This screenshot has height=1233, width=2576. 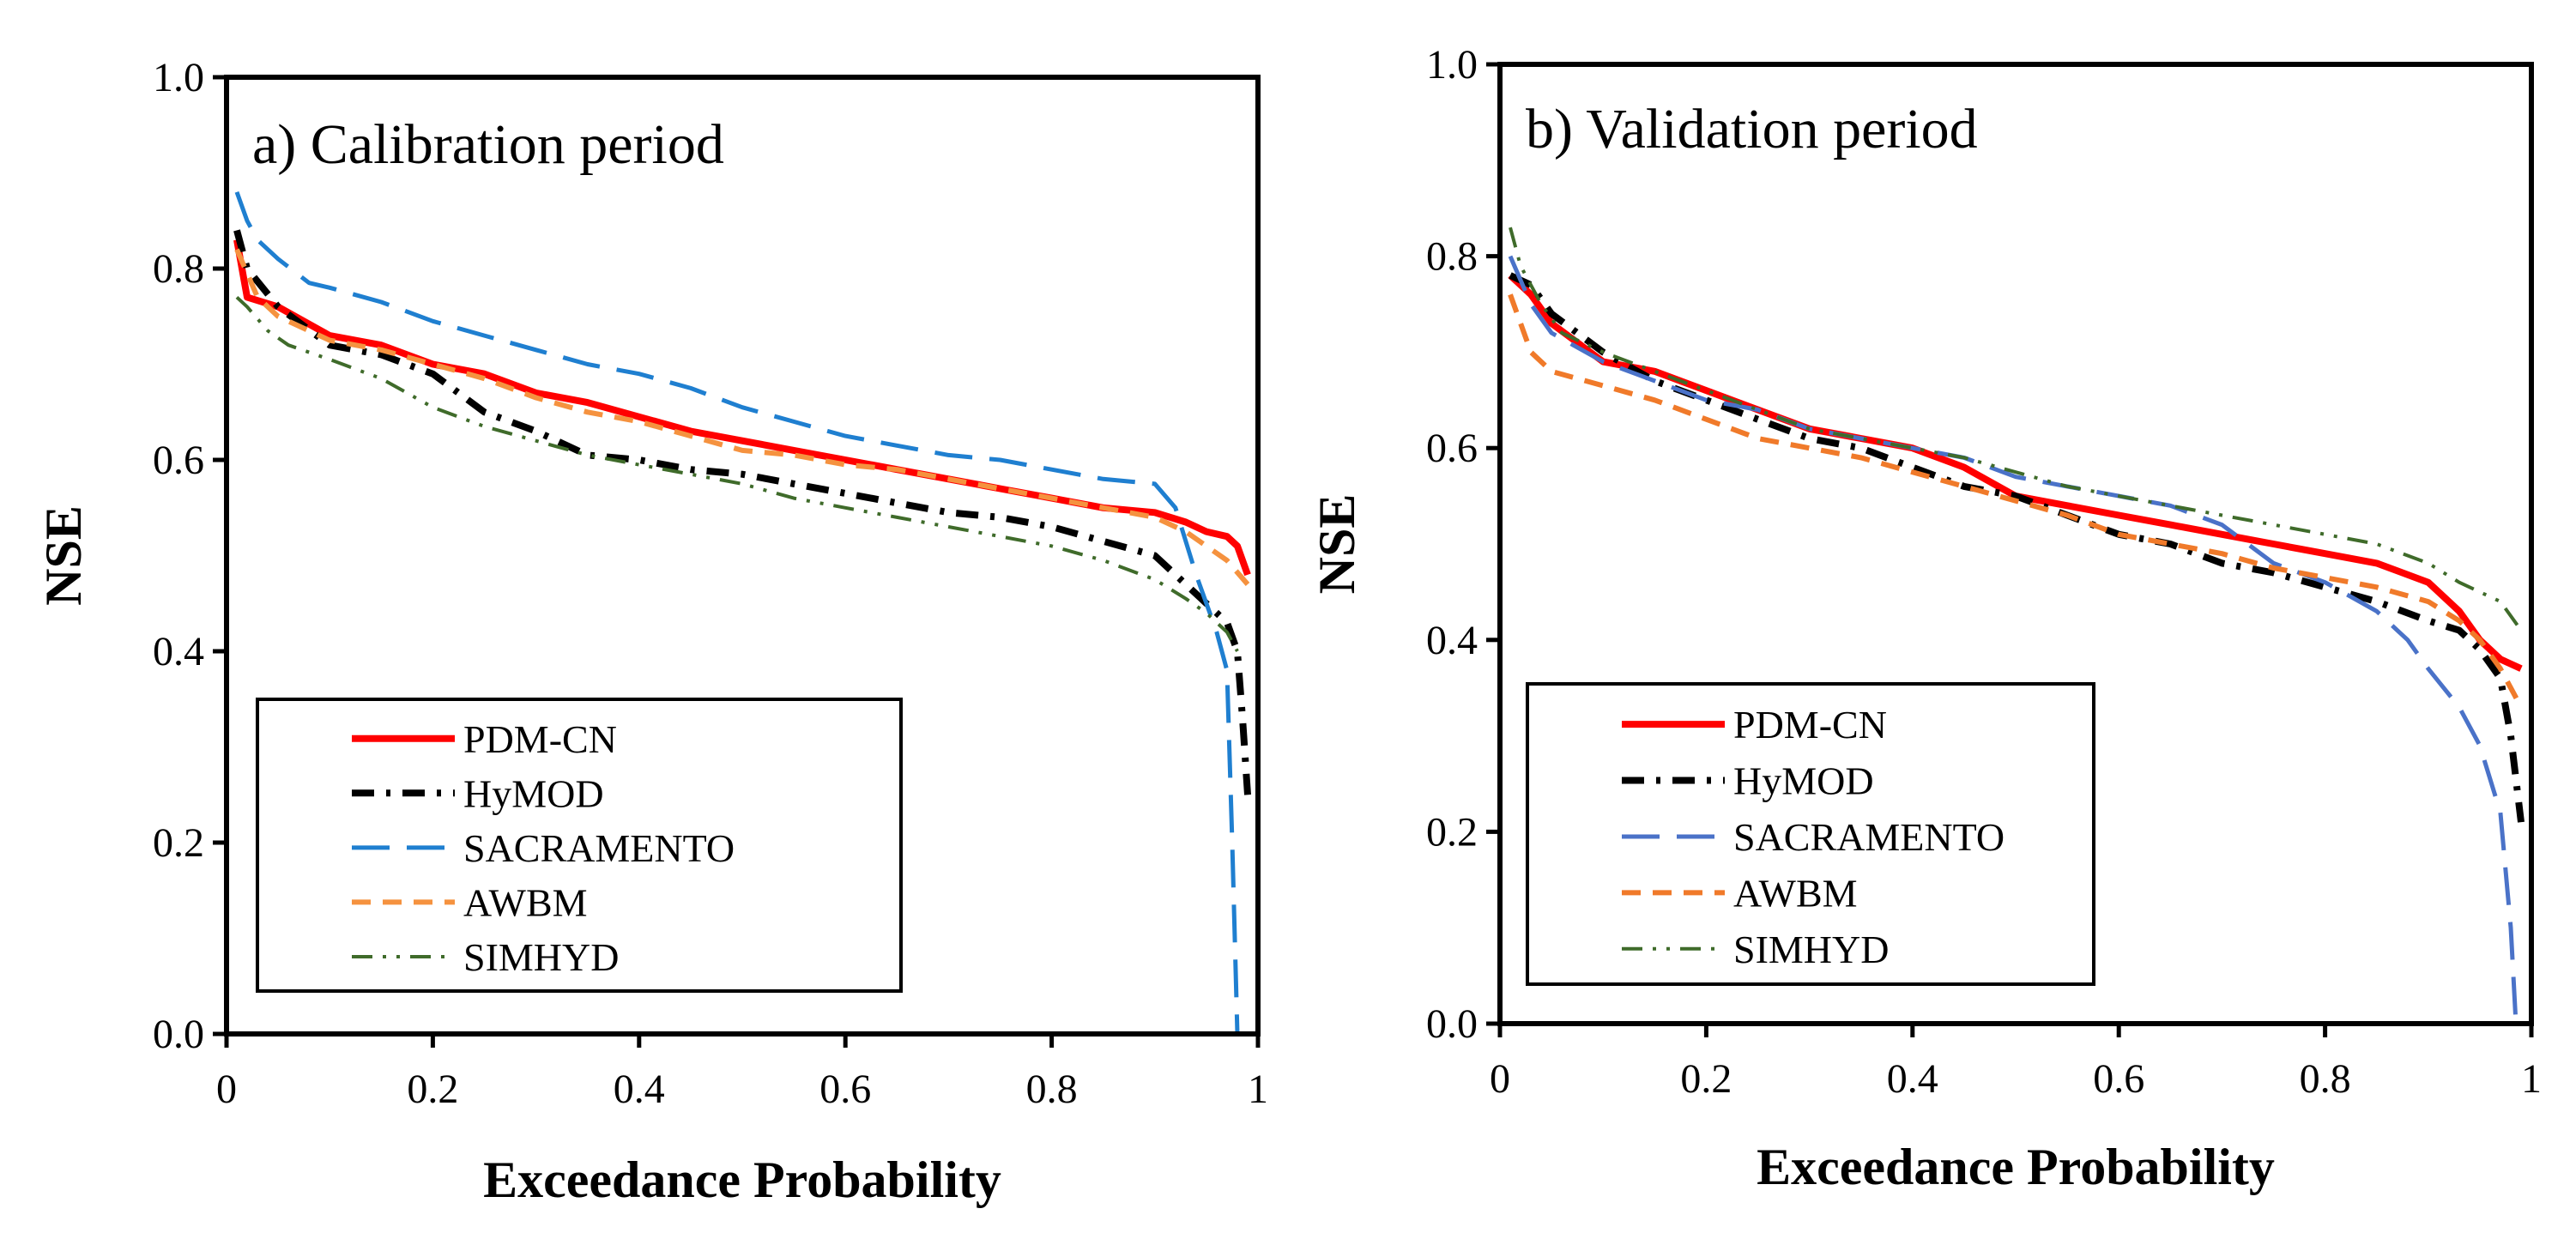 I want to click on panel-title: b) Validation period, so click(x=1752, y=129).